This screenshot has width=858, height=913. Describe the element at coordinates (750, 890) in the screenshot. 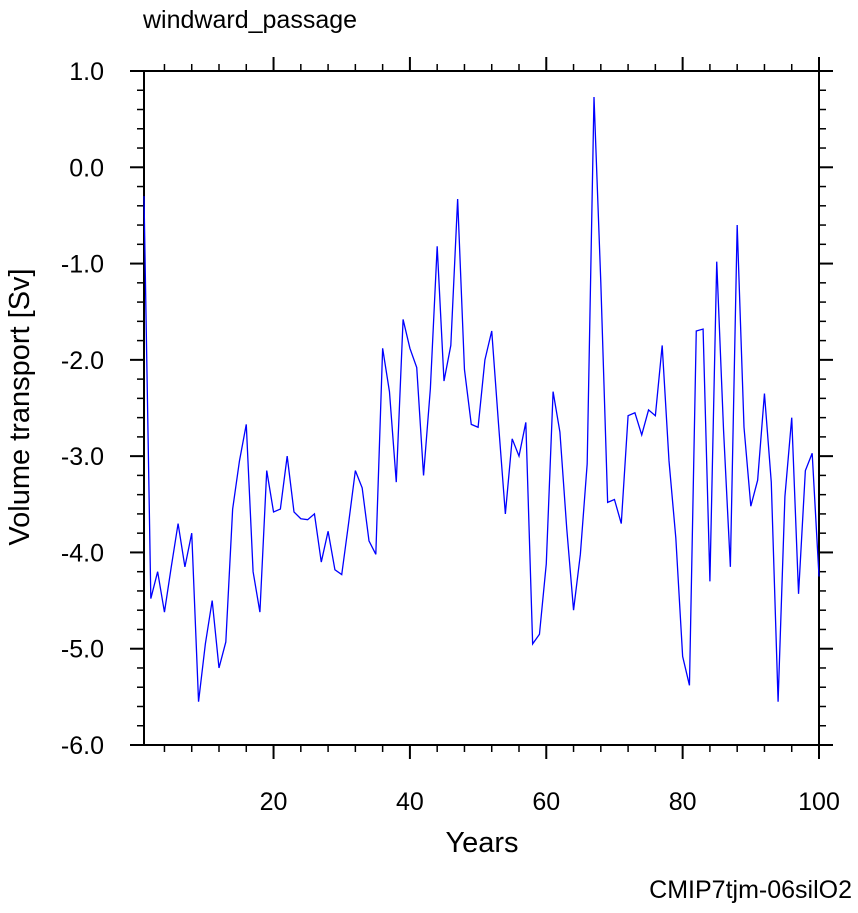

I see `experiment-id-label: CMIP7tjm-06silO2` at that location.